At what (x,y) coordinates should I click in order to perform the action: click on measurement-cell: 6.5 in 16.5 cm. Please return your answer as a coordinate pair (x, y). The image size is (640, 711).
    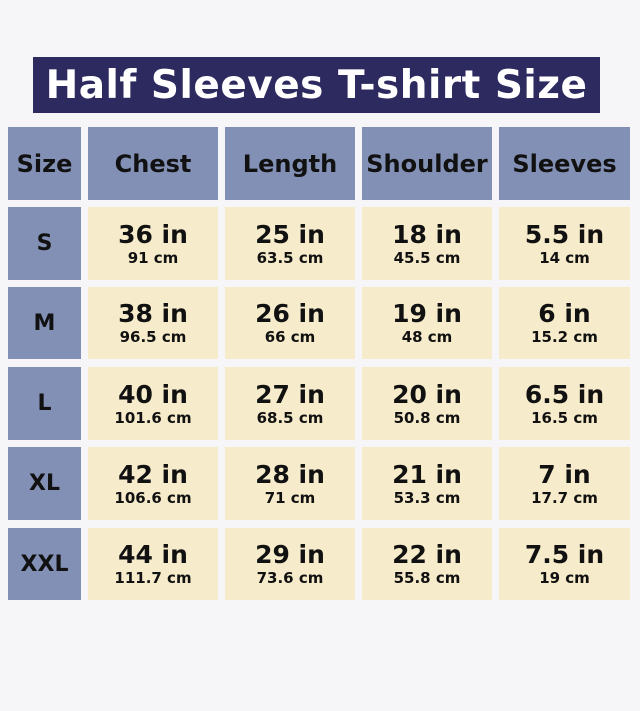
    Looking at the image, I should click on (564, 403).